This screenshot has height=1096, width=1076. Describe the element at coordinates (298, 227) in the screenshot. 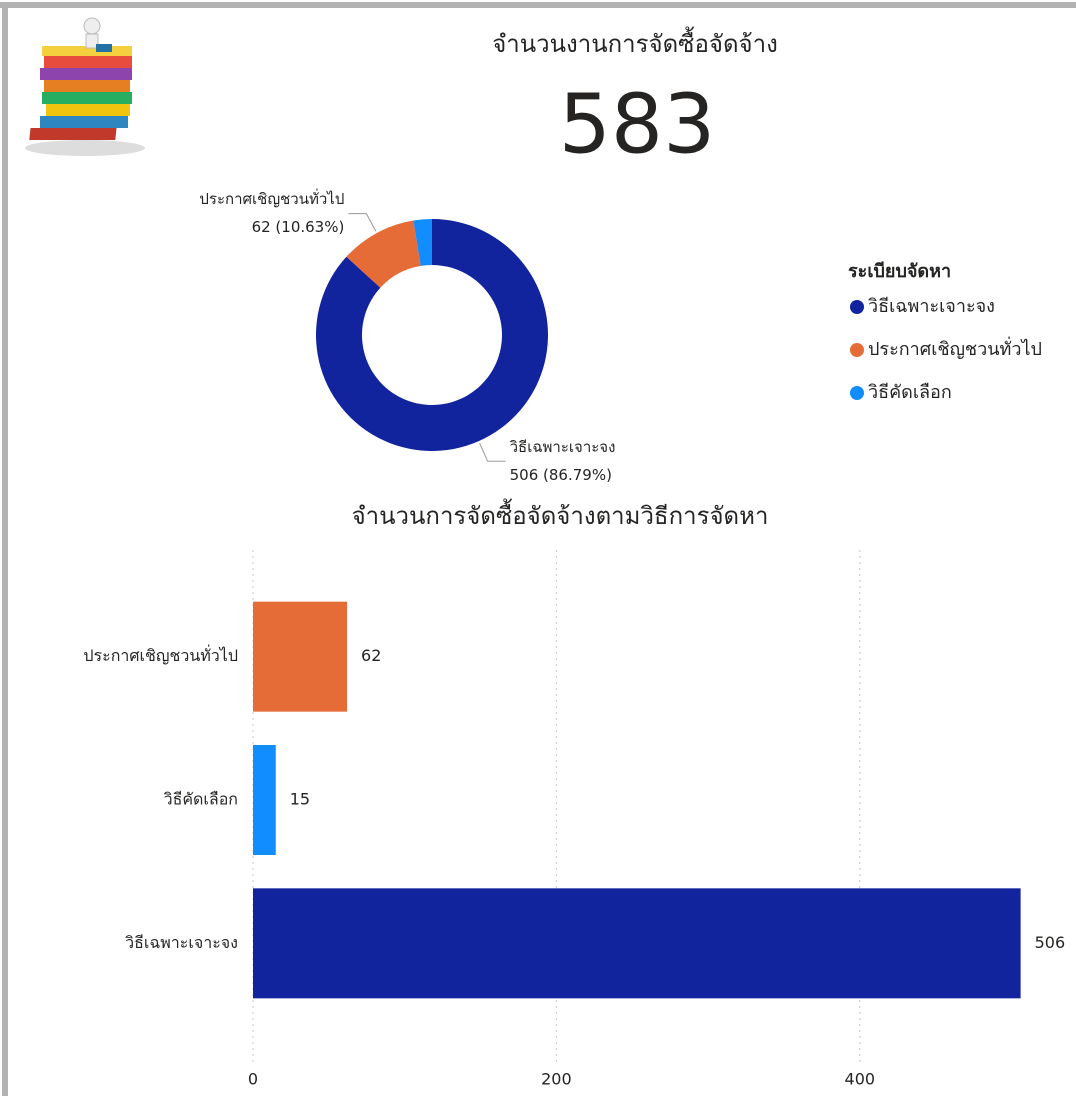

I see `slice-value-label: 62 (10.63%)` at that location.